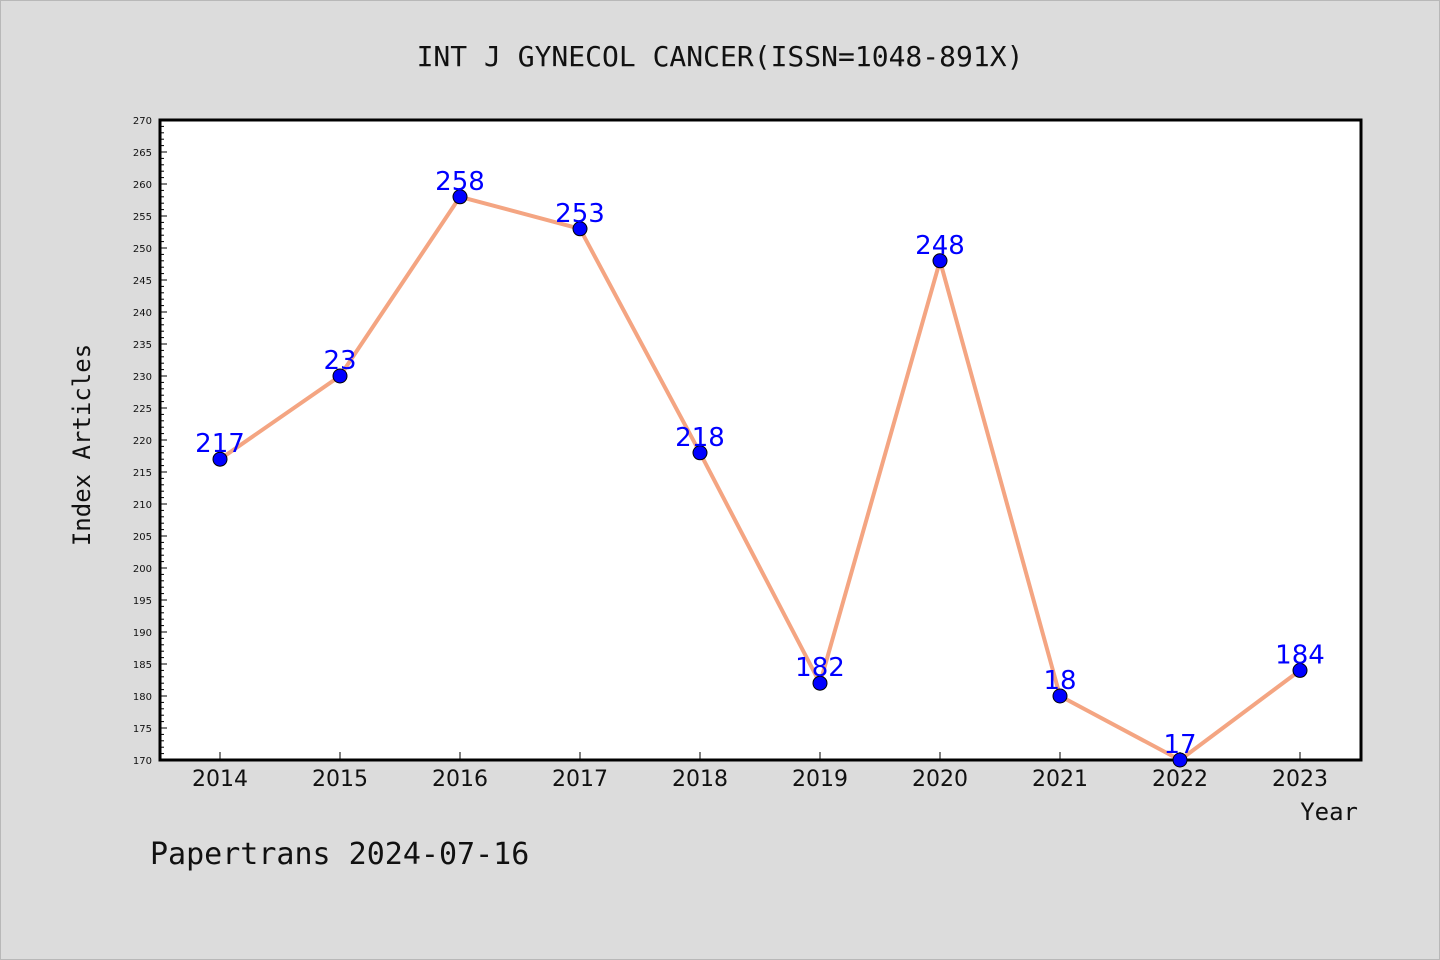  Describe the element at coordinates (142, 537) in the screenshot. I see `y-tick-label: 205` at that location.